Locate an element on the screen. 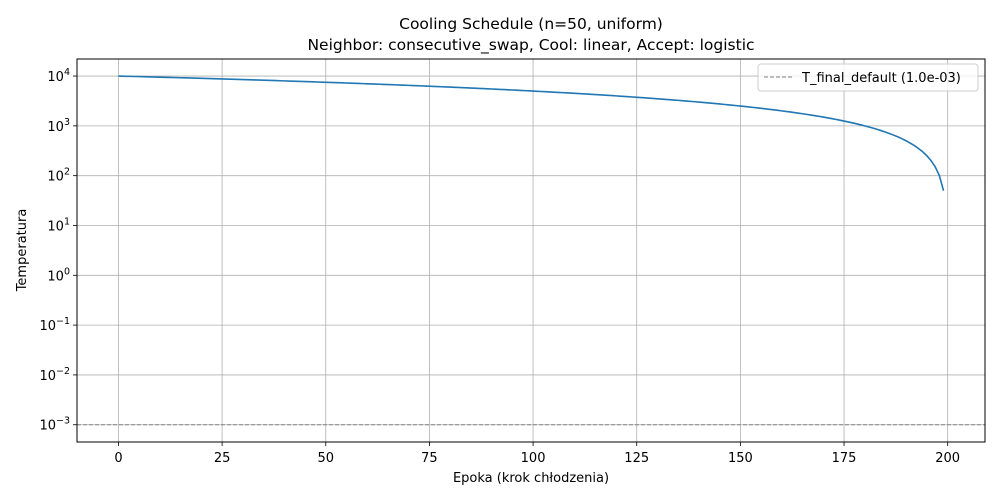  x-tick-label: 175 is located at coordinates (844, 458).